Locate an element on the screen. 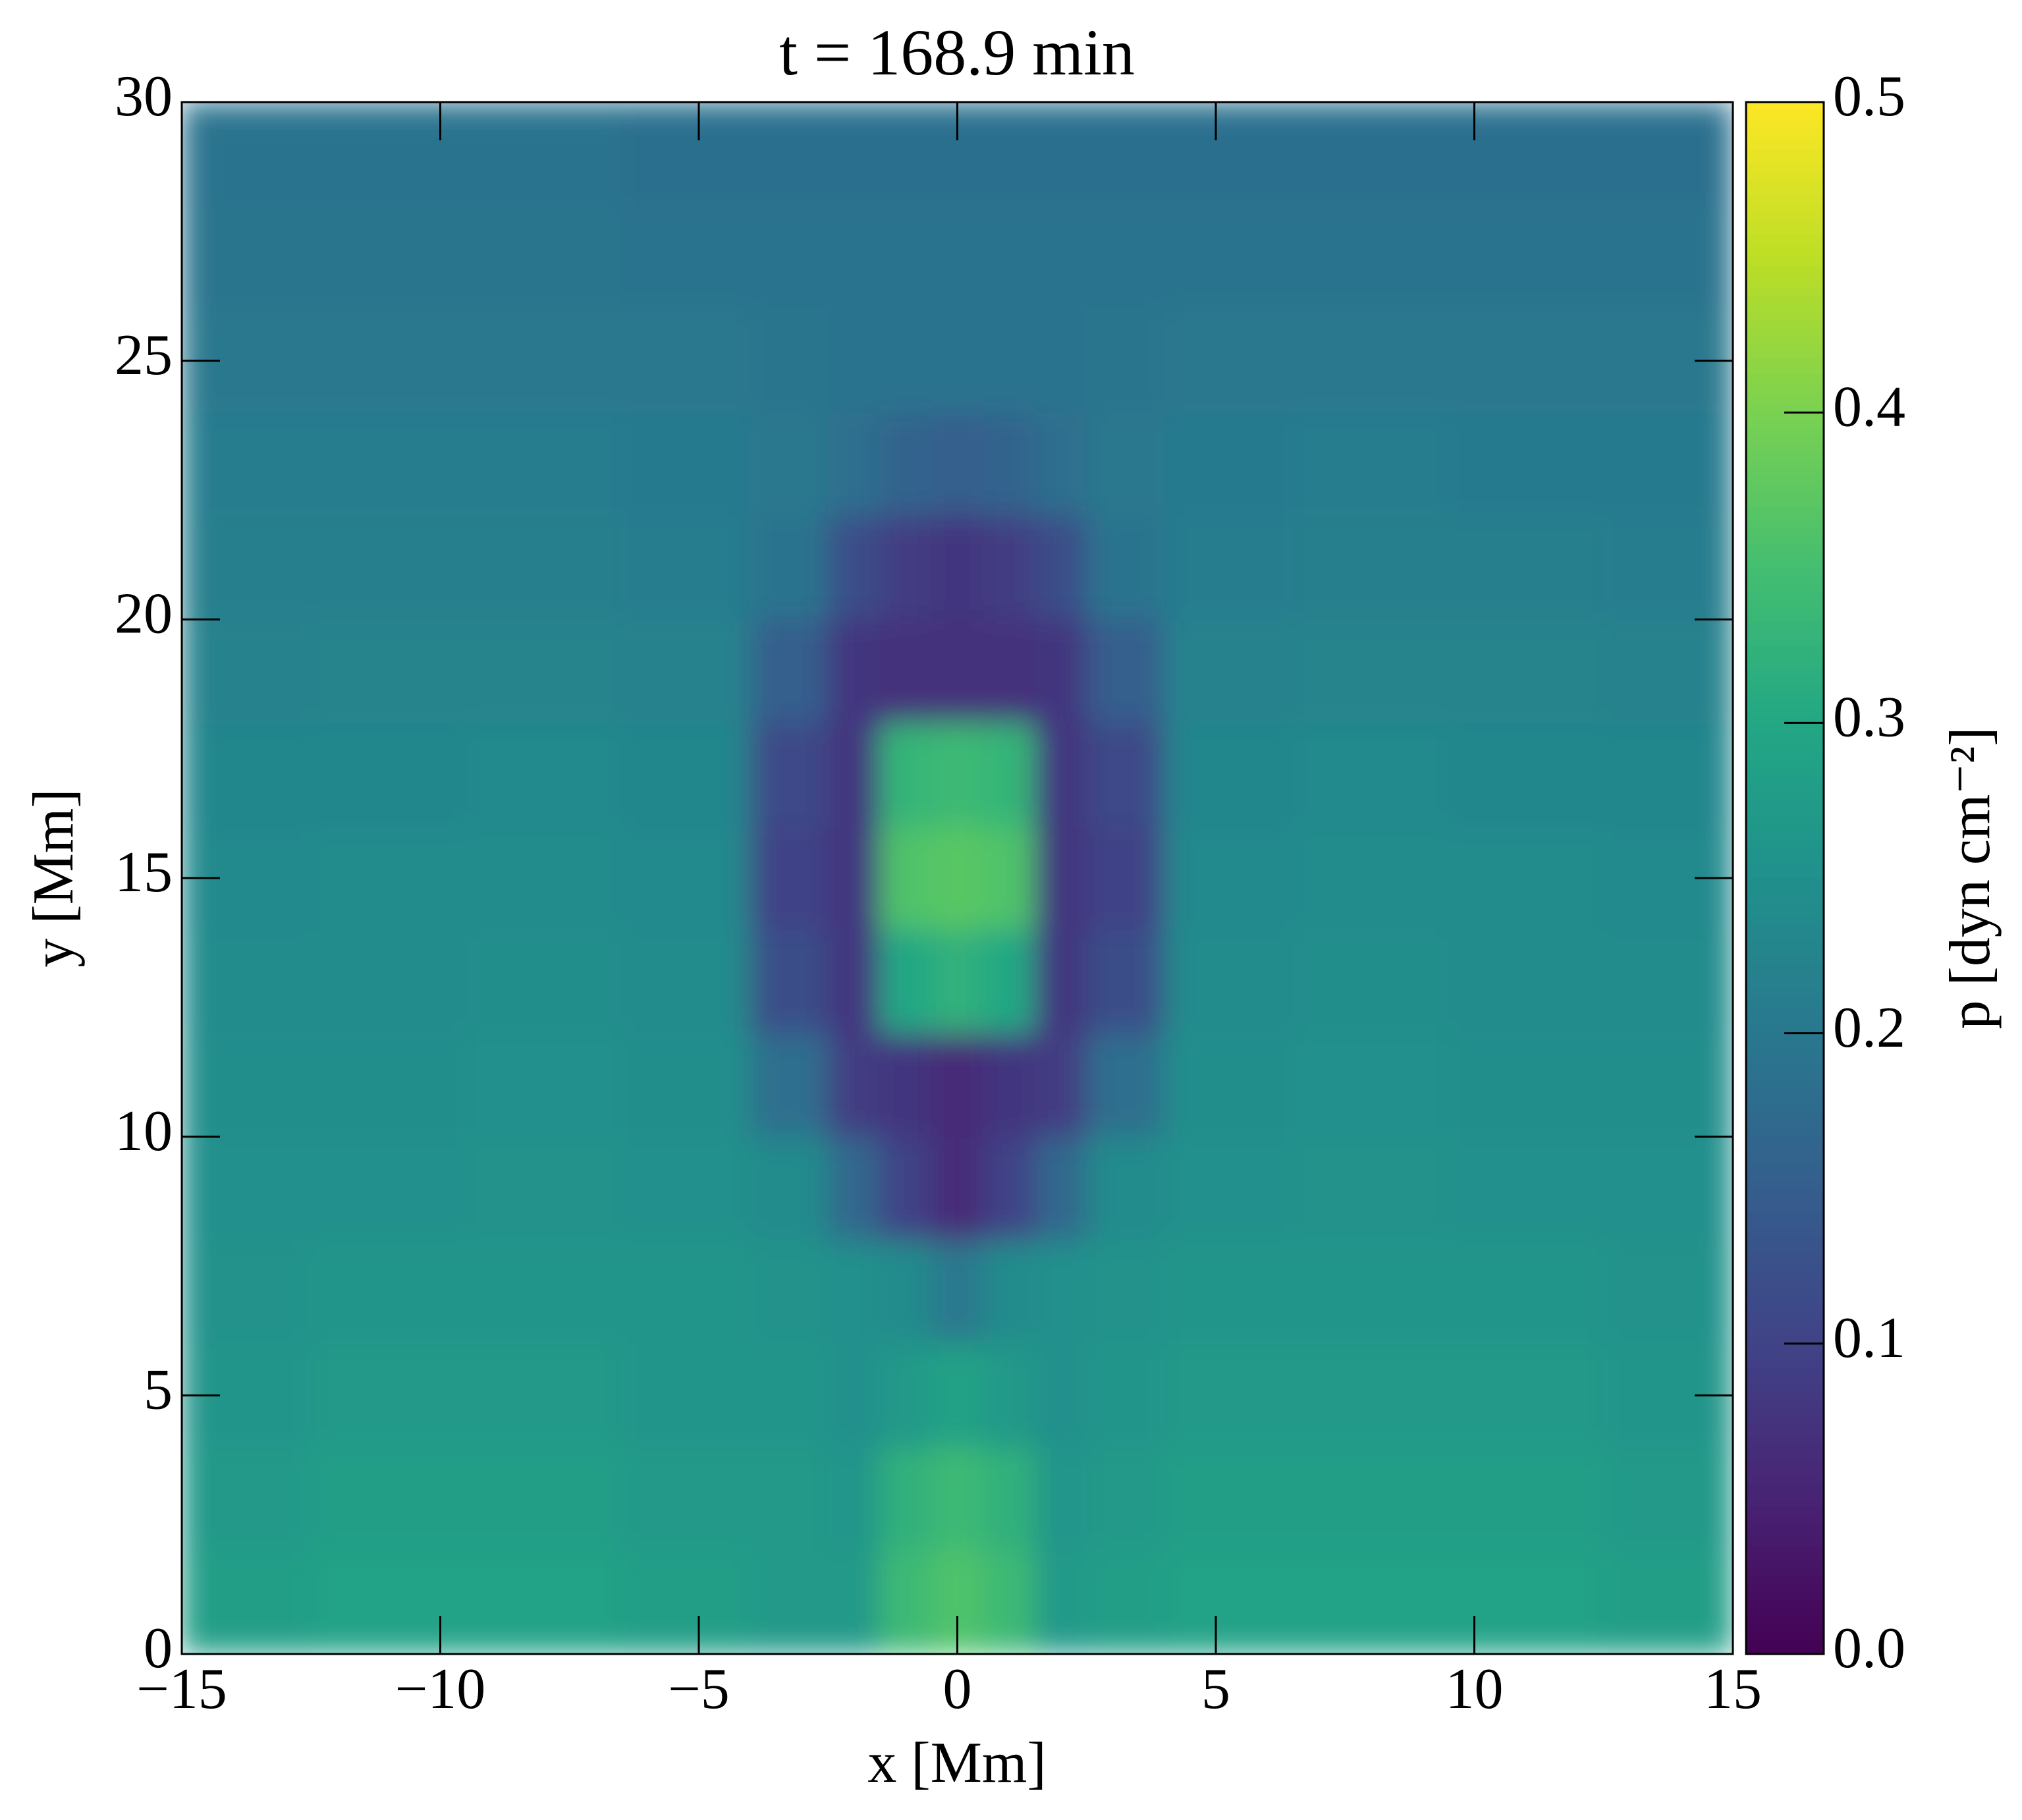 Image resolution: width=2022 pixels, height=1820 pixels. x-tick-label: 15 is located at coordinates (1733, 1689).